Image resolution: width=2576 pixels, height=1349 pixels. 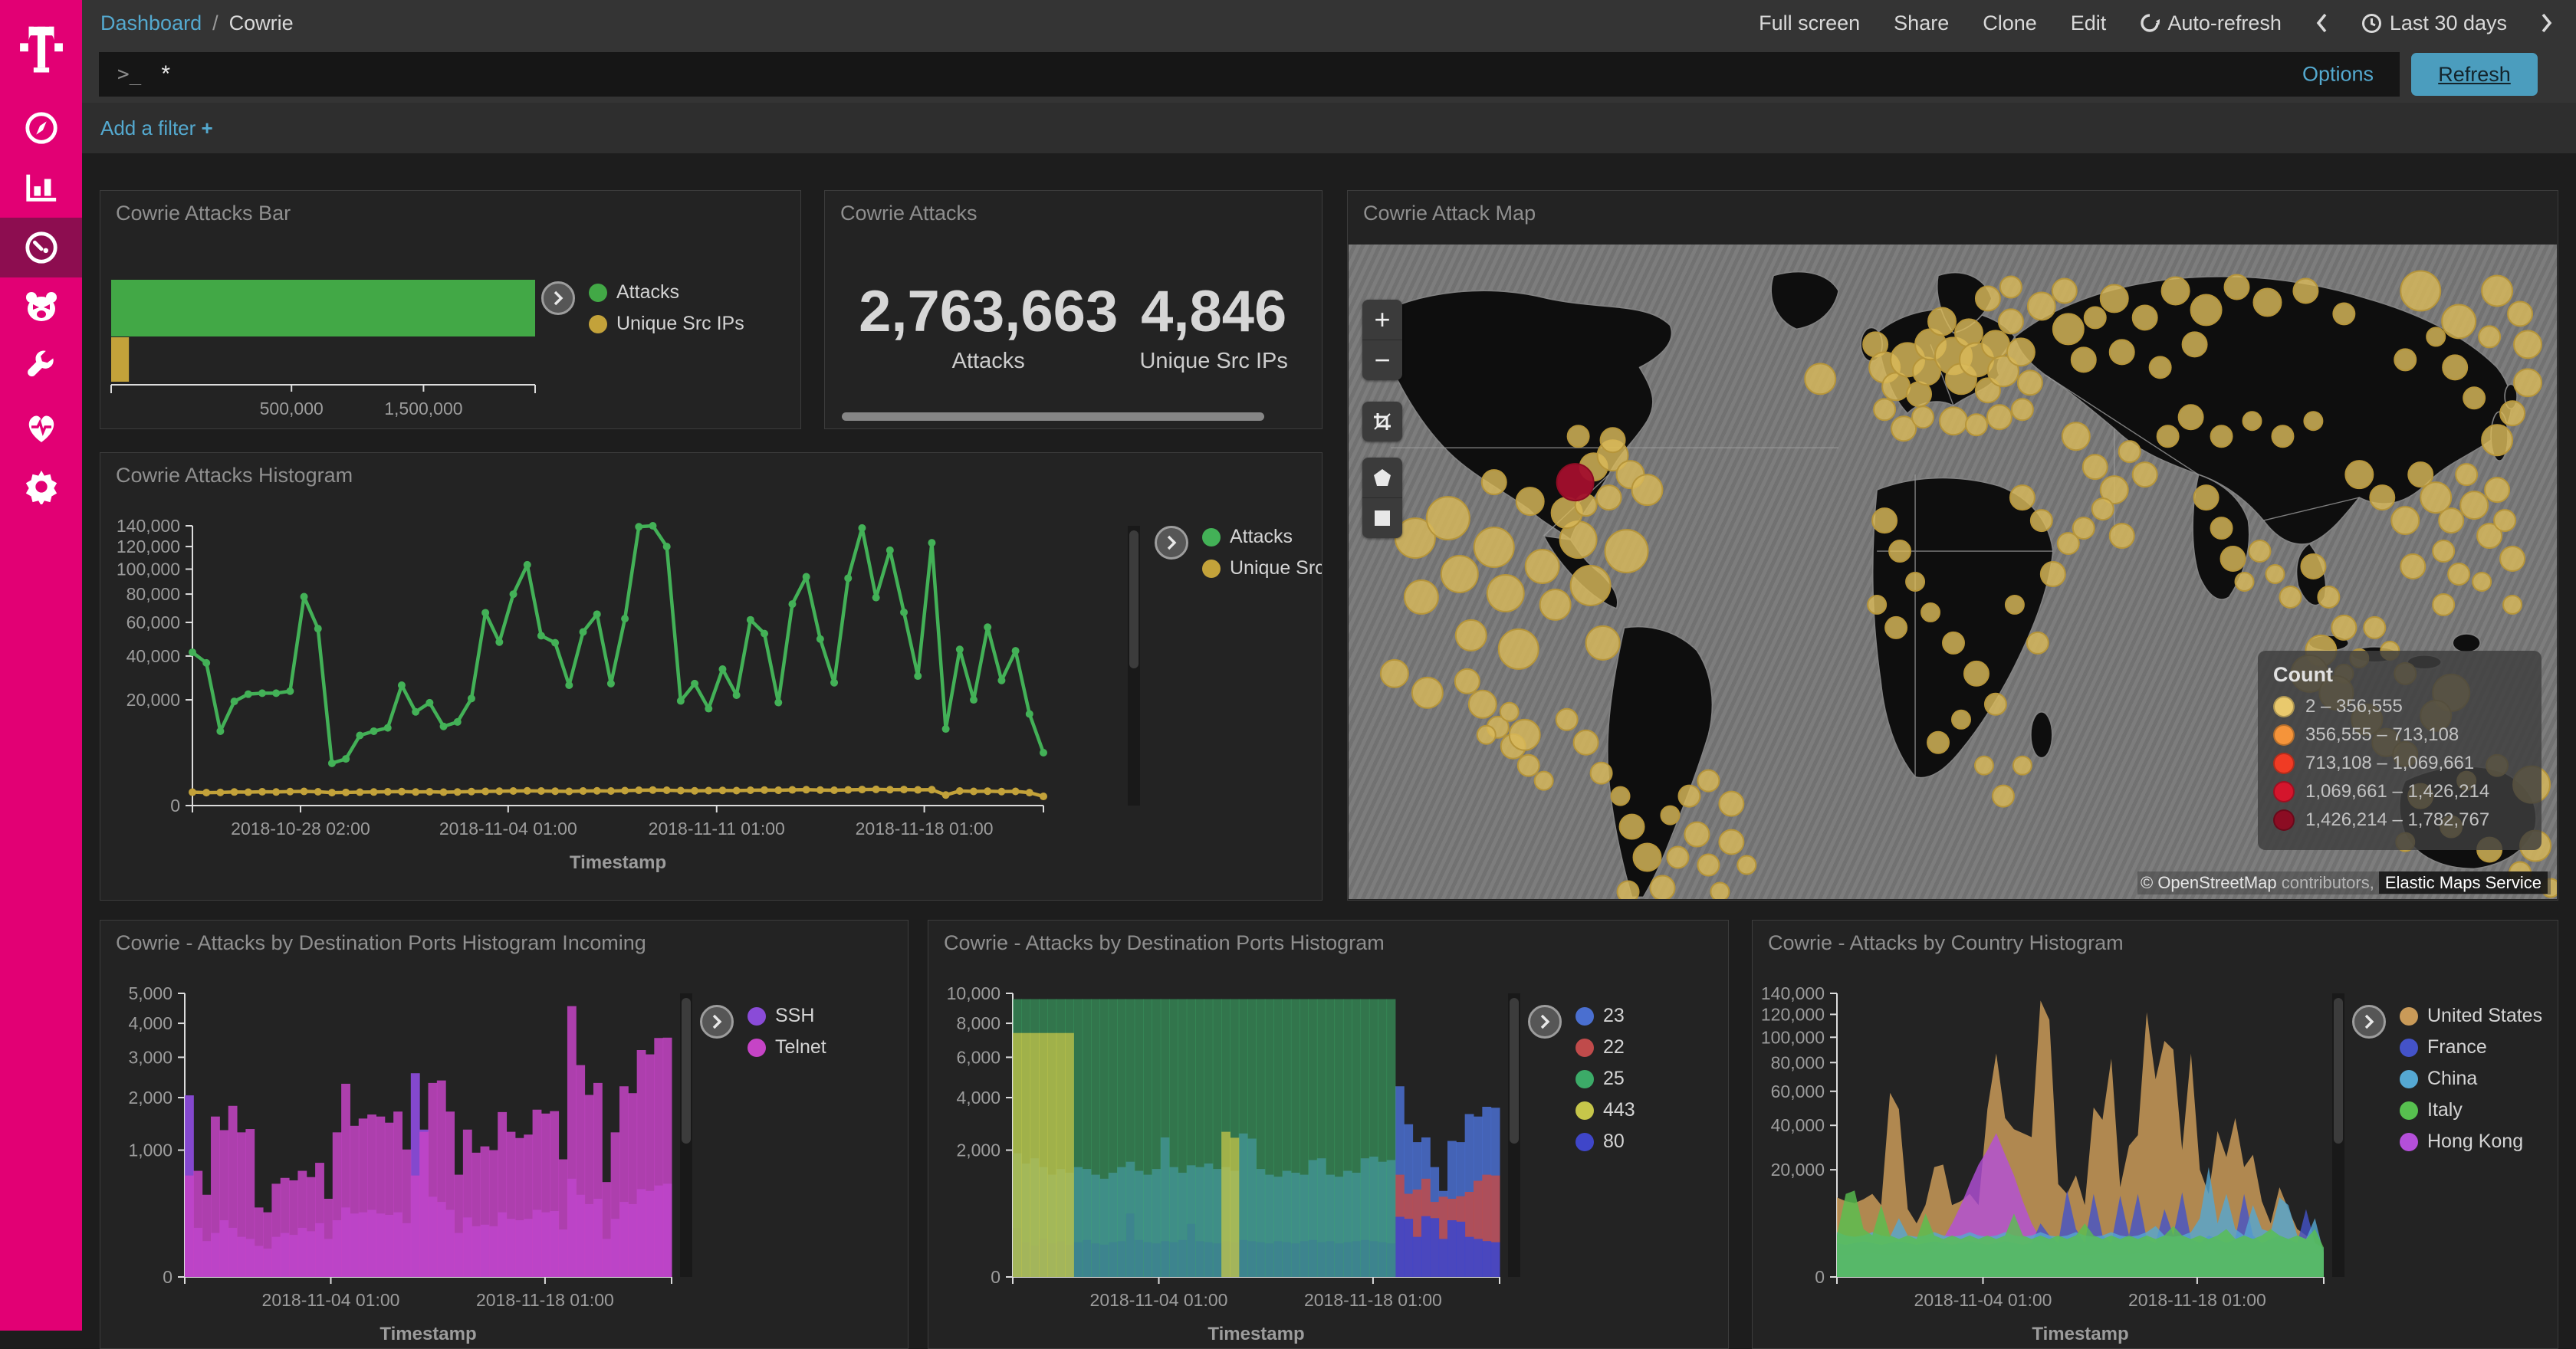 What do you see at coordinates (2321, 23) in the screenshot?
I see `time-back-button` at bounding box center [2321, 23].